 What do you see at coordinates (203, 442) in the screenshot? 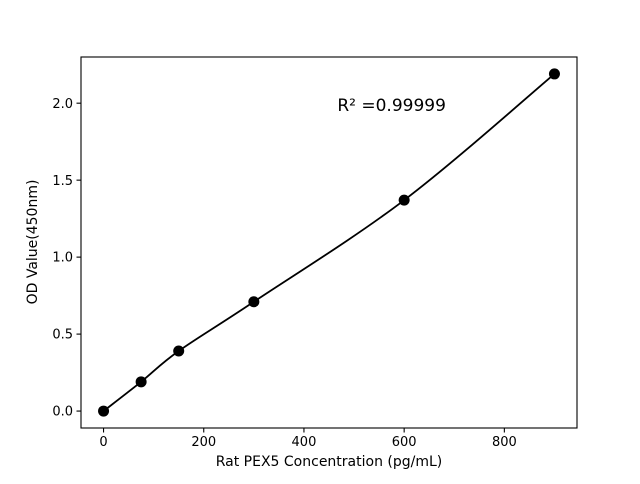
I see `x-tick-label: 200` at bounding box center [203, 442].